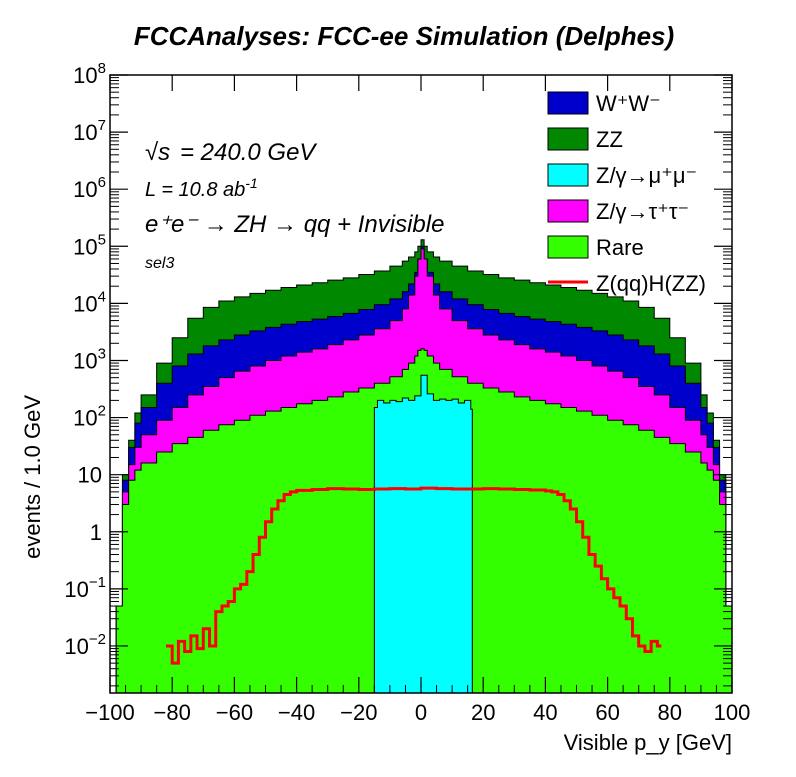 Image resolution: width=796 pixels, height=777 pixels. I want to click on process-label: e⁺e⁻ → ZH → qq + Invisible, so click(294, 224).